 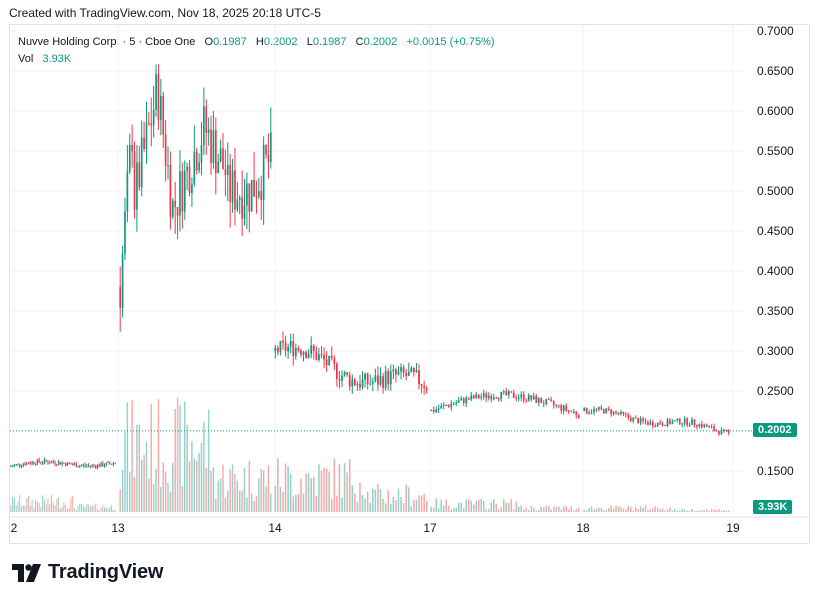 What do you see at coordinates (256, 59) in the screenshot?
I see `volume-row: Vol 3.93K` at bounding box center [256, 59].